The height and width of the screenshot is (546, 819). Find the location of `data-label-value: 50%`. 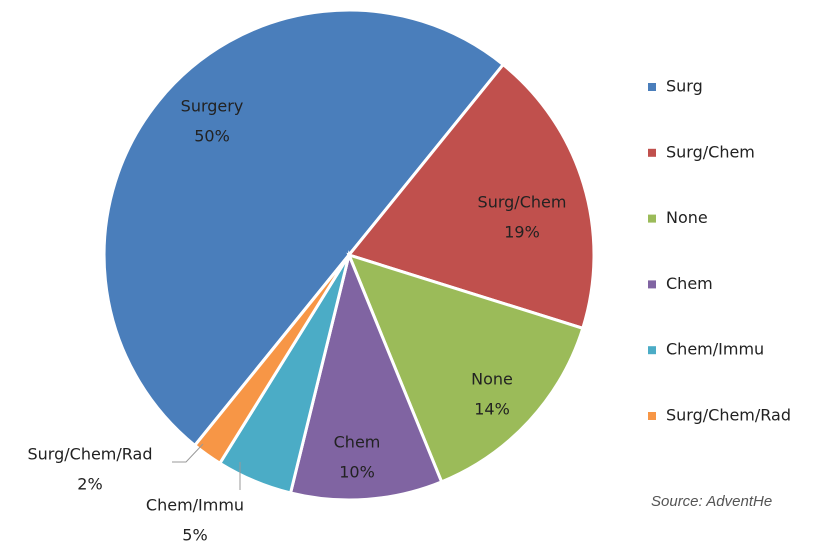

data-label-value: 50% is located at coordinates (212, 136).